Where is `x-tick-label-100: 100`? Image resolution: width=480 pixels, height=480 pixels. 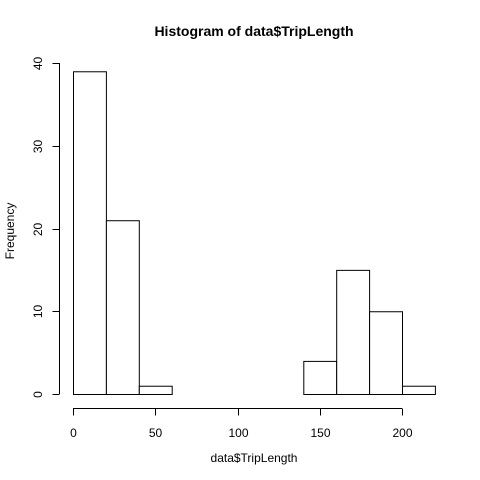 x-tick-label-100: 100 is located at coordinates (238, 433).